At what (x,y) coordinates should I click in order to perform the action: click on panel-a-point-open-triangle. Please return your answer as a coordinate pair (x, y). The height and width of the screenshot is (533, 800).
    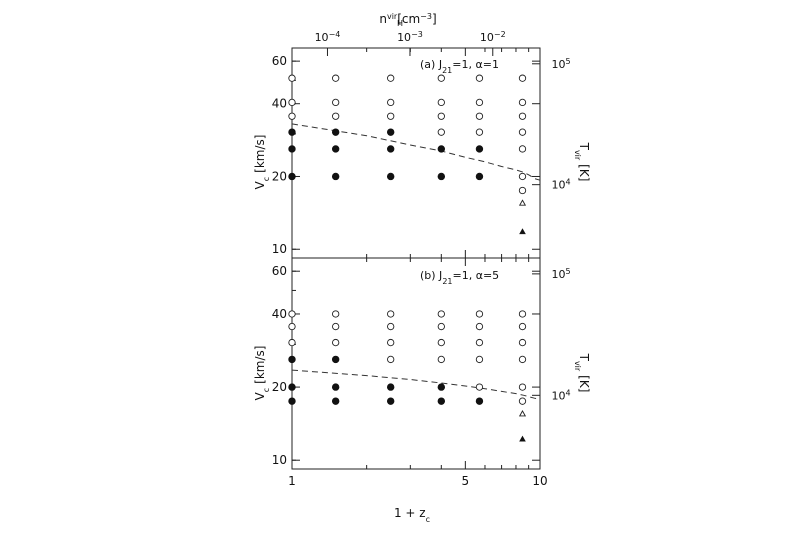
    Looking at the image, I should click on (522, 202).